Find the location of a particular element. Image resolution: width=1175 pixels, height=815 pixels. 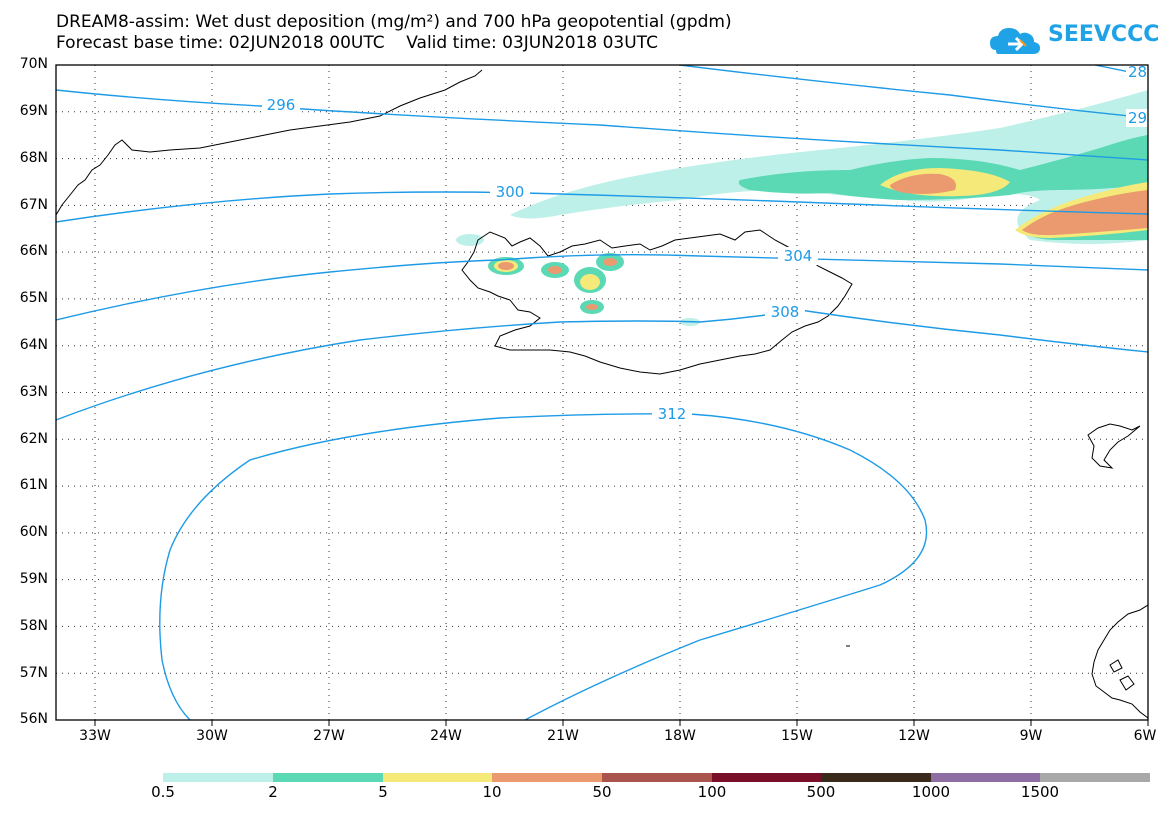

lat-label-61n: 61N is located at coordinates (33, 485).